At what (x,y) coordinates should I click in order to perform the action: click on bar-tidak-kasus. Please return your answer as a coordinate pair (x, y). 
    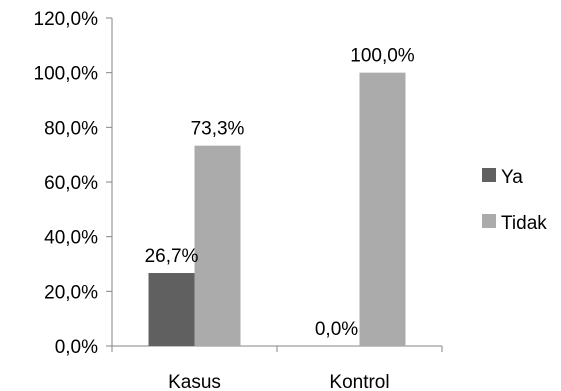
    Looking at the image, I should click on (217, 245).